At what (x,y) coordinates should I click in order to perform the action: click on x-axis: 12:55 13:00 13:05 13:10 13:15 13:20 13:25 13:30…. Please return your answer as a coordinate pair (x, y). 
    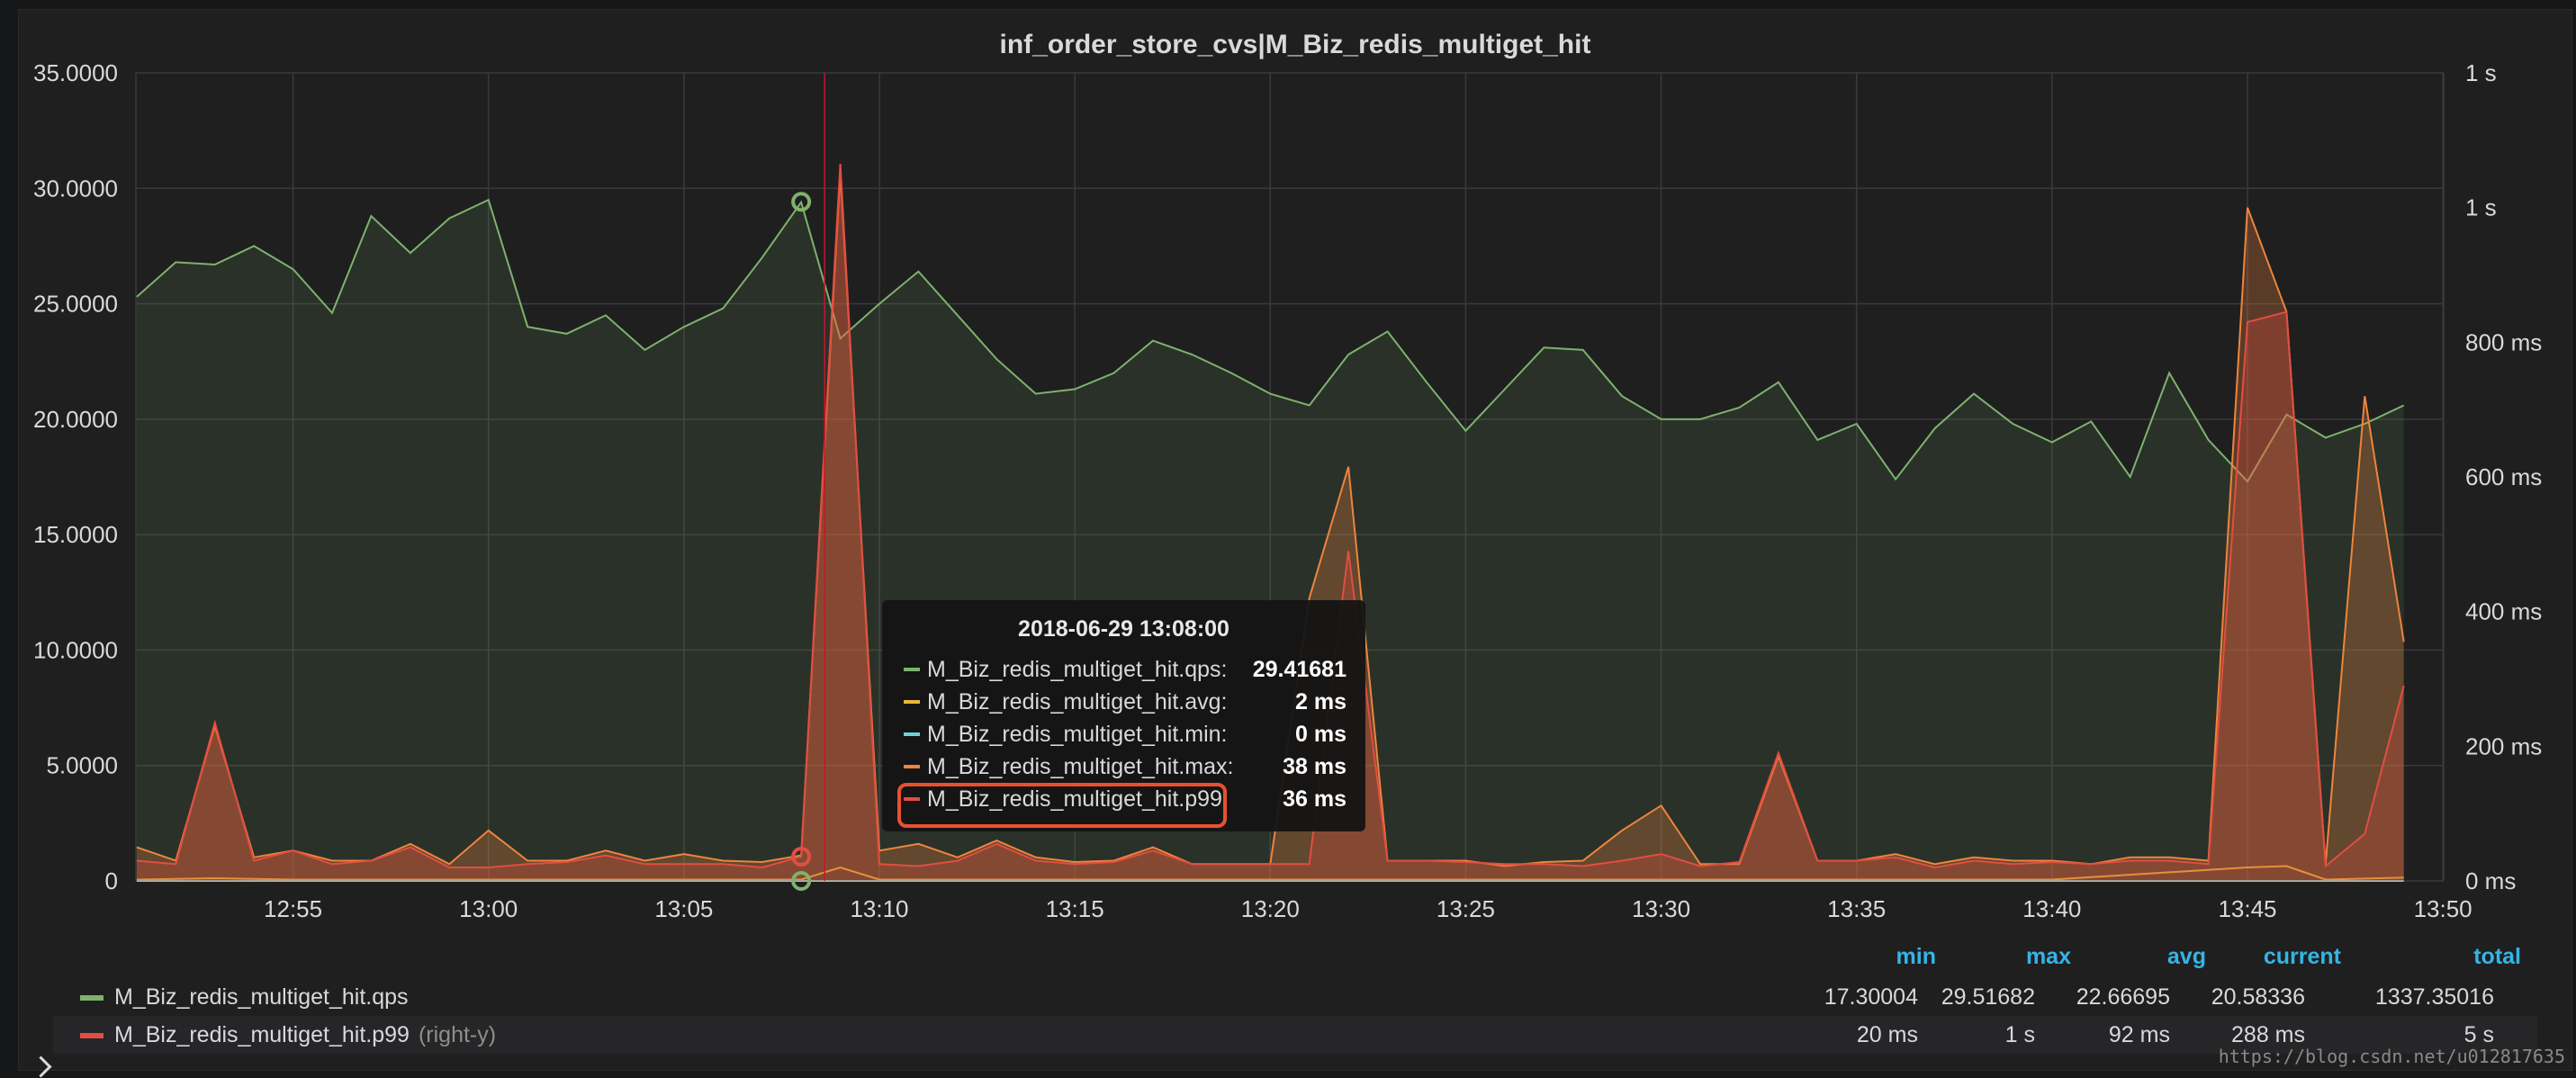
    Looking at the image, I should click on (1368, 908).